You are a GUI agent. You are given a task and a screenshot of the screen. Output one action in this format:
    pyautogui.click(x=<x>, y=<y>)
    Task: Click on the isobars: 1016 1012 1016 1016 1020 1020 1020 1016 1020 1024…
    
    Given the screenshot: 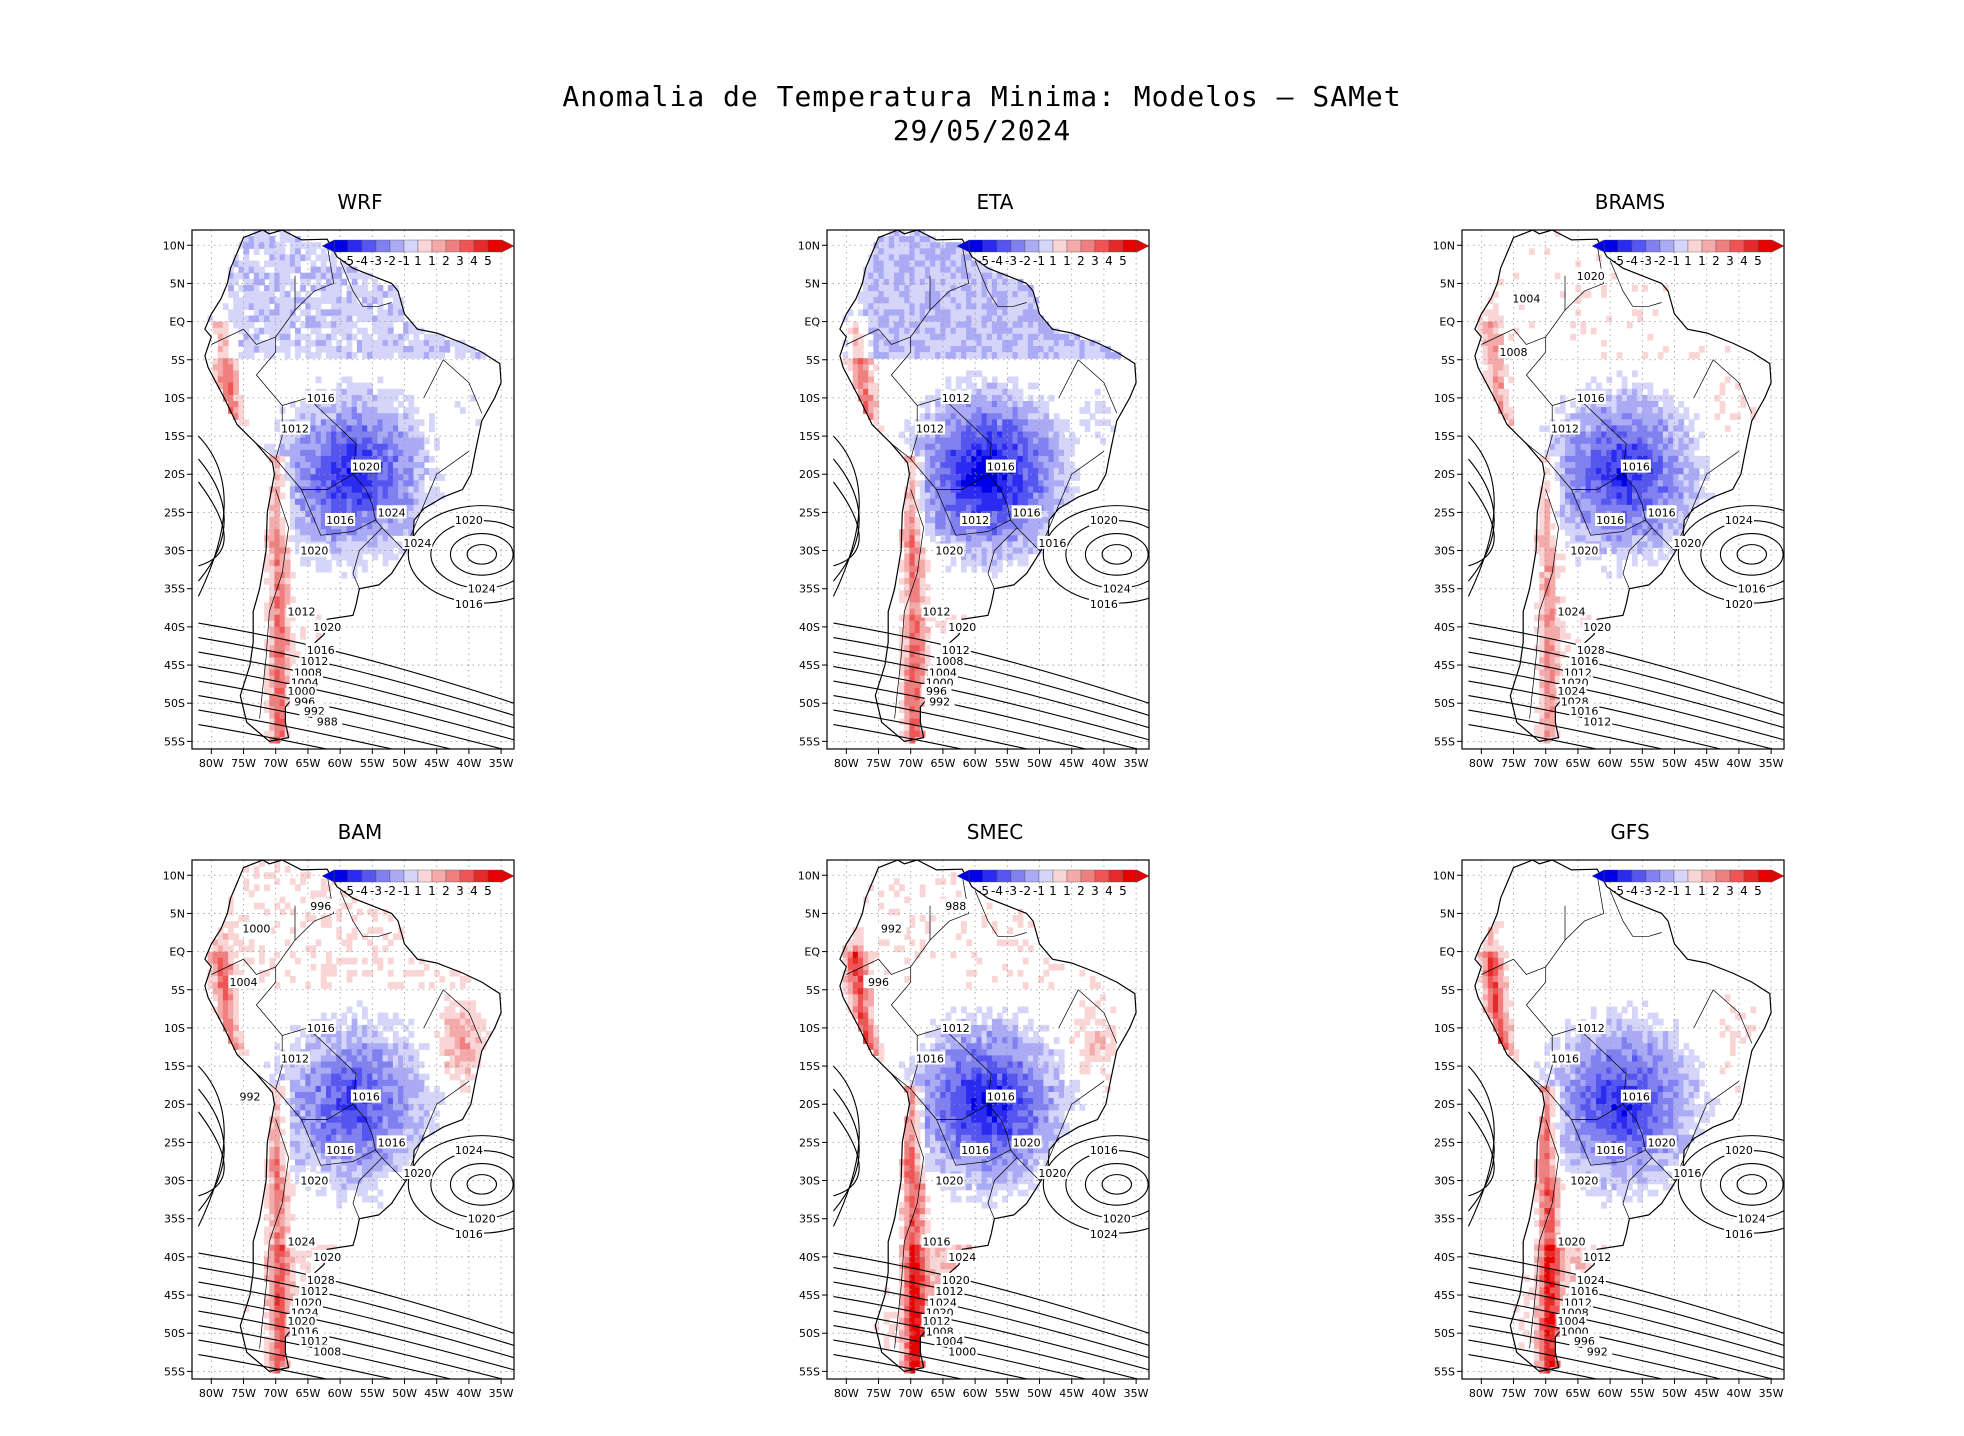 What is the action you would take?
    pyautogui.click(x=990, y=1138)
    